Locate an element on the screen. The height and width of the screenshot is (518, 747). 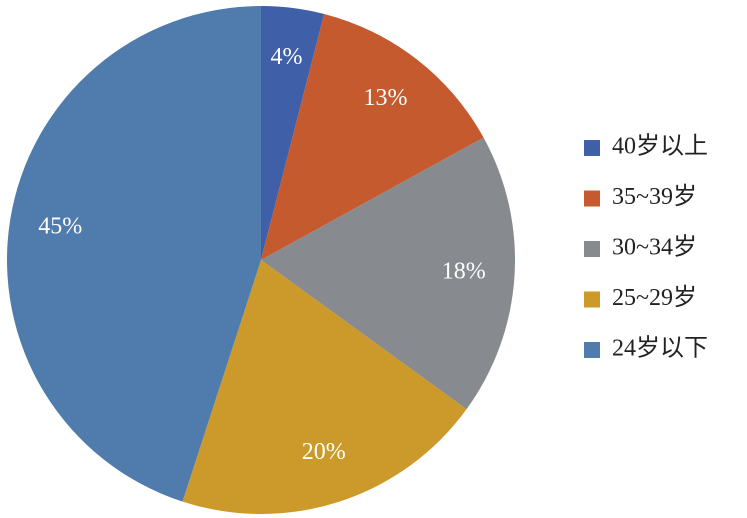
legend-label: 24岁以下 is located at coordinates (660, 348).